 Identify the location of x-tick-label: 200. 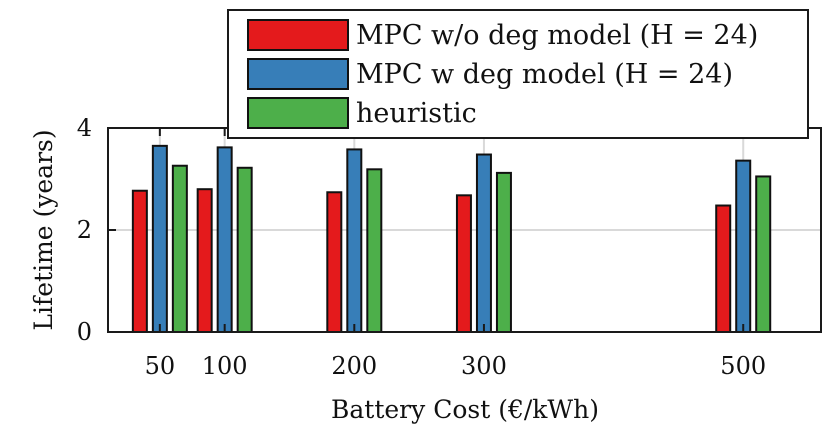
(354, 366).